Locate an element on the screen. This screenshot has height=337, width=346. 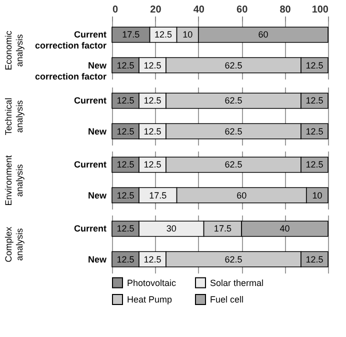
x-tick-label: 60 is located at coordinates (242, 10).